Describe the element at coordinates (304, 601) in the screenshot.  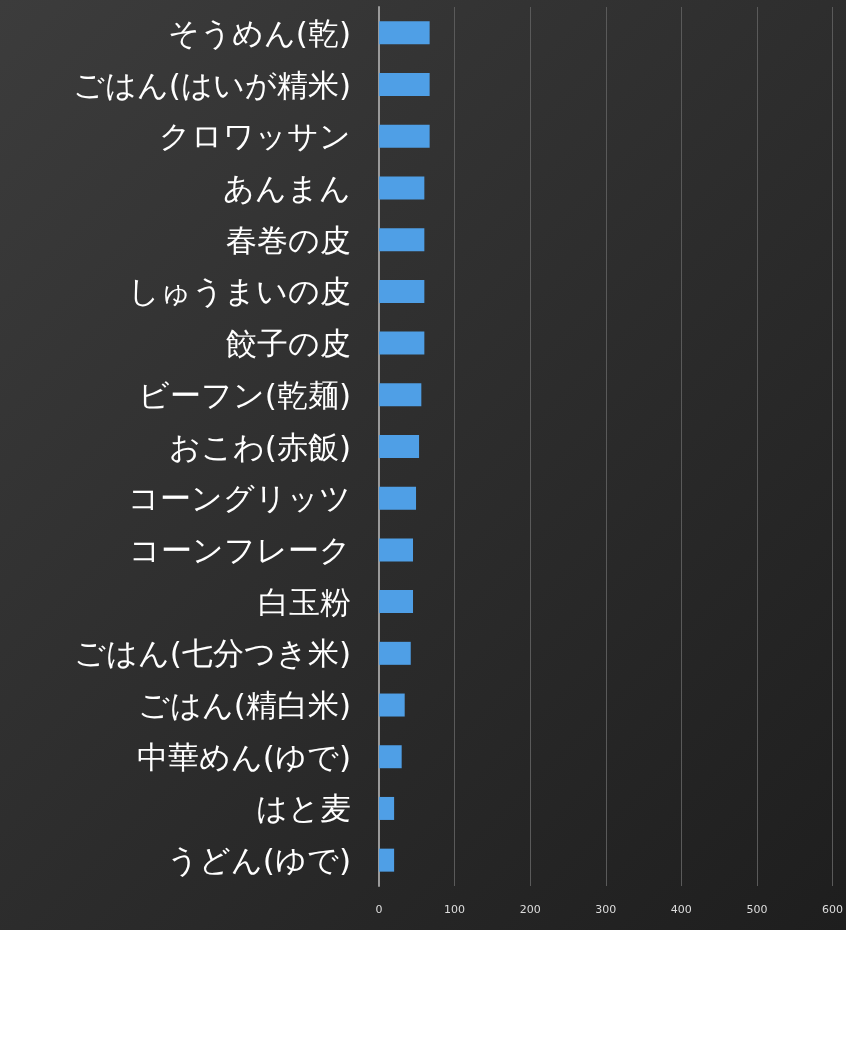
I see `y-tick-label: 白玉粉` at that location.